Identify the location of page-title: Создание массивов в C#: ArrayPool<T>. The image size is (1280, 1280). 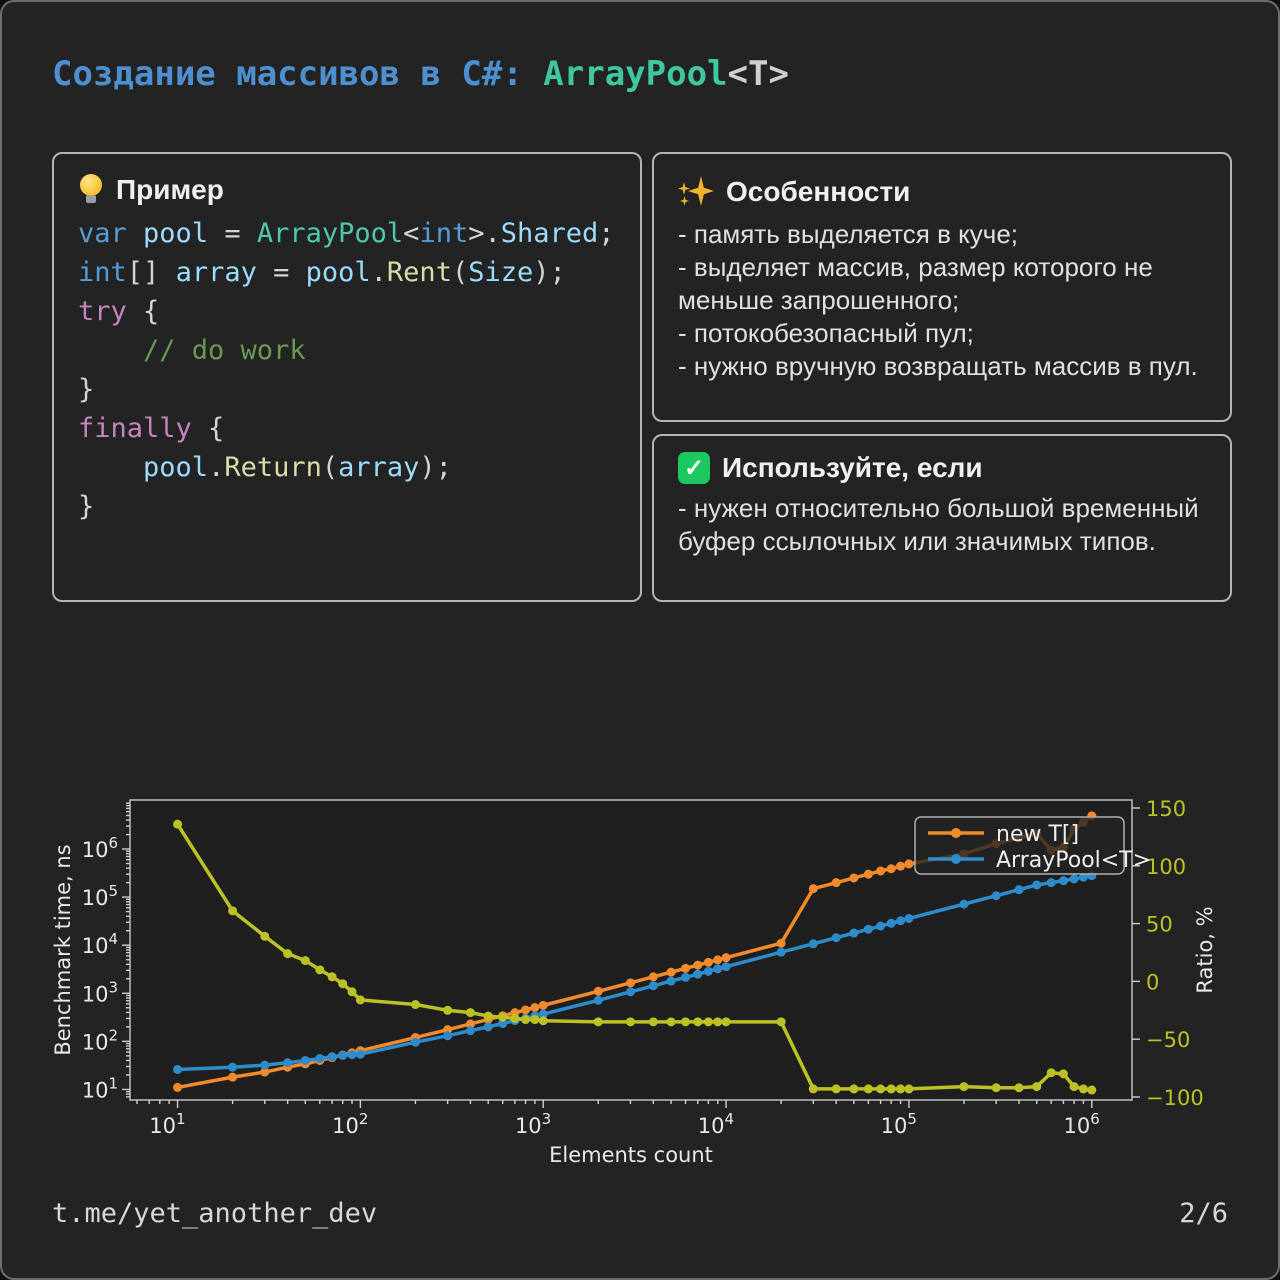
(420, 74).